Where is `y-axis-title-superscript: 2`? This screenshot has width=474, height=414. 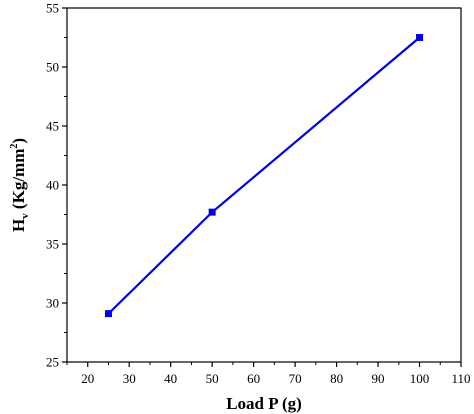
y-axis-title-superscript: 2 is located at coordinates (14, 146).